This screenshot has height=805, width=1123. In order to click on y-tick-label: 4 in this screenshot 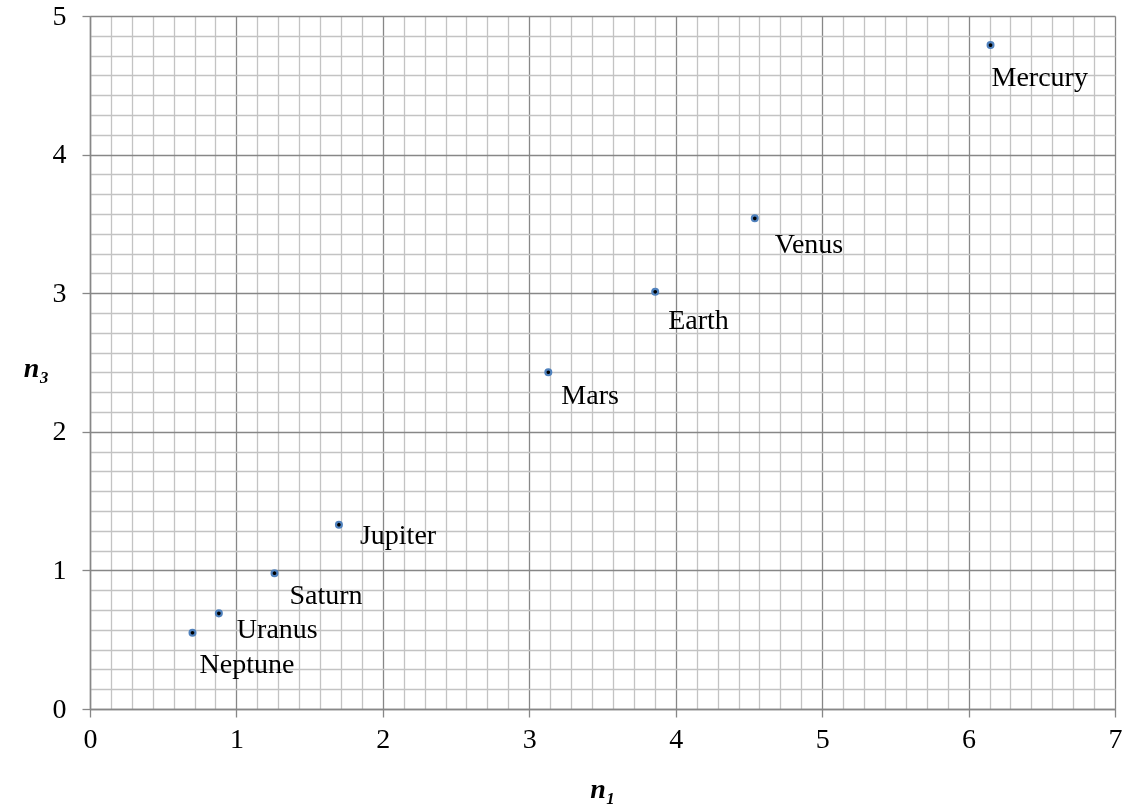, I will do `click(59, 154)`.